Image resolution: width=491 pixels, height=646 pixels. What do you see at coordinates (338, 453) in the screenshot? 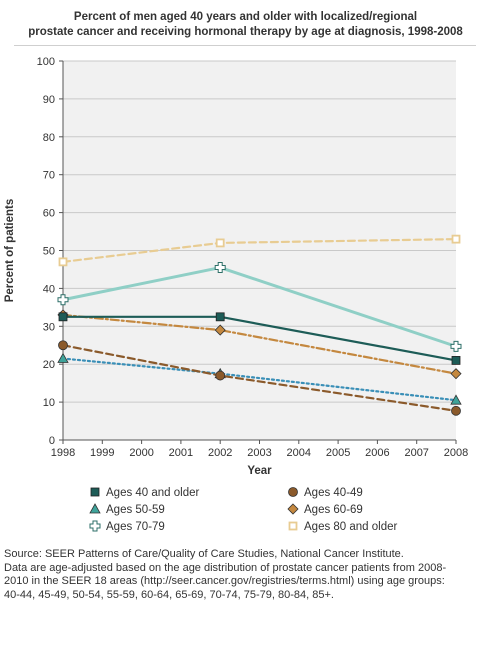
I see `x-tick-label: 2005` at bounding box center [338, 453].